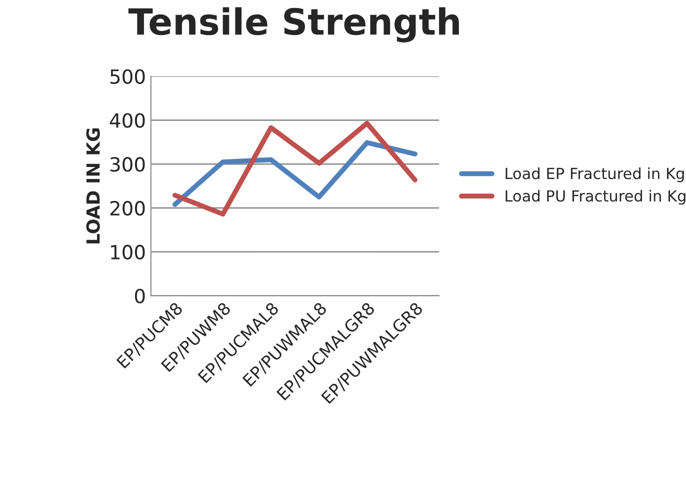 Image resolution: width=686 pixels, height=477 pixels. I want to click on y-tick-label: 300, so click(127, 164).